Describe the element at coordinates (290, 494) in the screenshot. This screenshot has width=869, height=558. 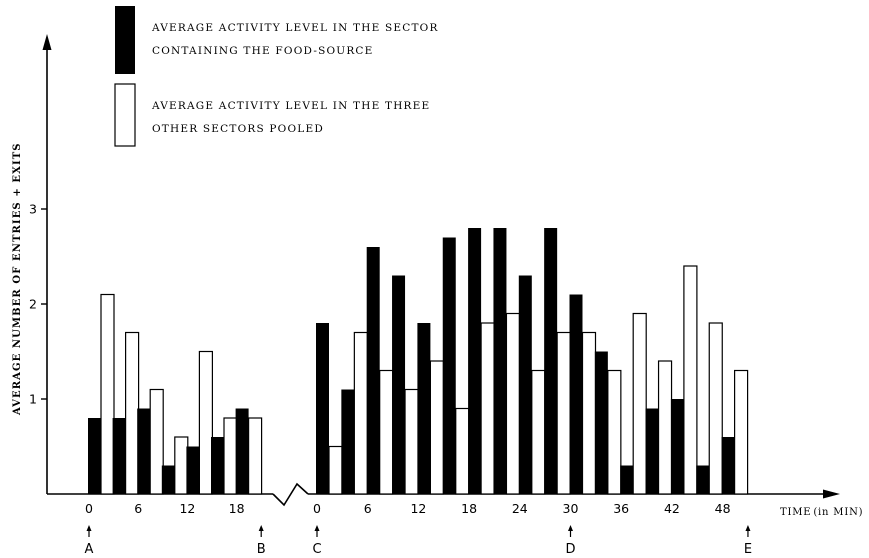
I see `axis-break-symbol` at that location.